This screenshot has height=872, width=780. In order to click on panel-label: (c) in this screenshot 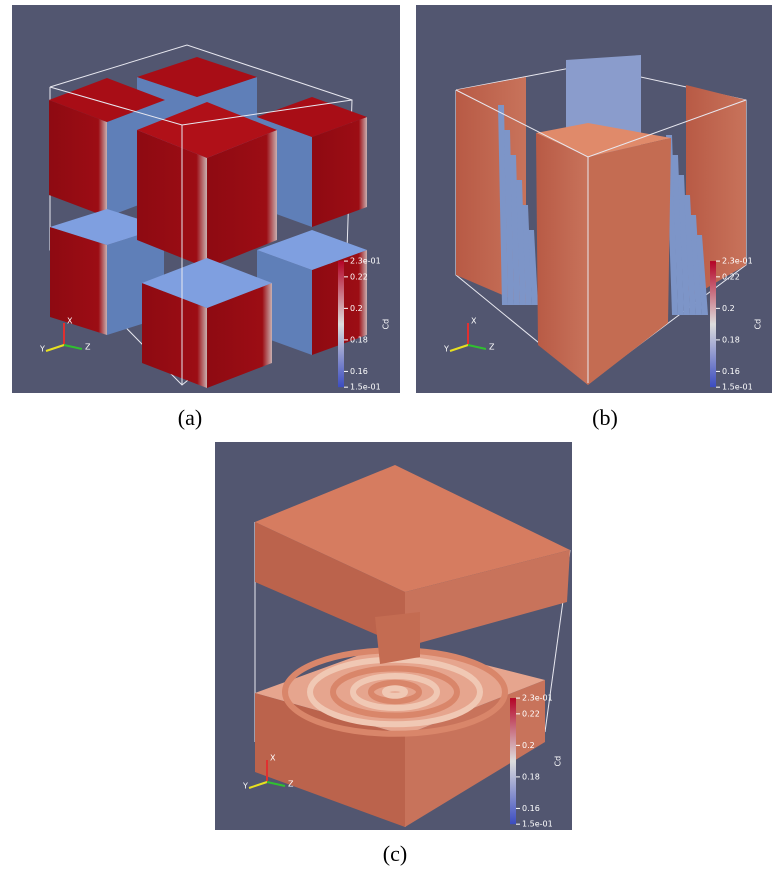, I will do `click(395, 853)`.